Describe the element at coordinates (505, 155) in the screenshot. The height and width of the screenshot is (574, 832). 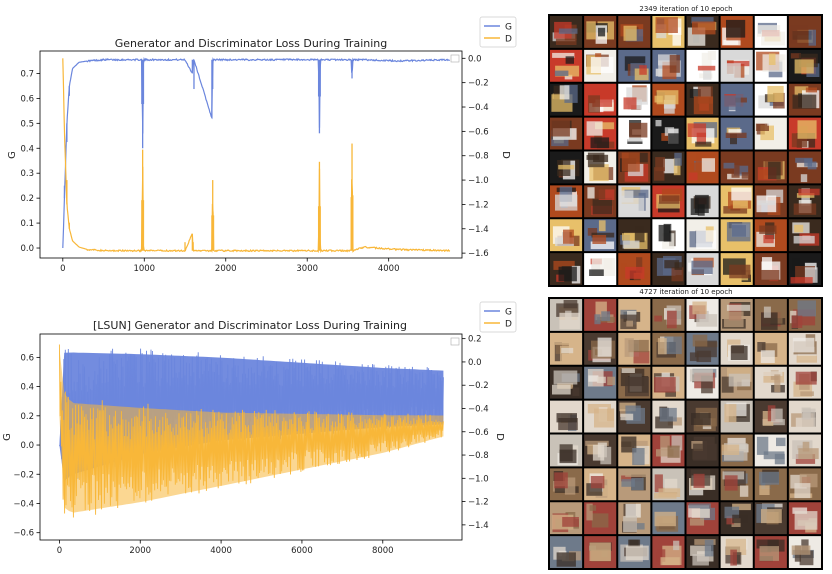
I see `y-right-label: D` at that location.